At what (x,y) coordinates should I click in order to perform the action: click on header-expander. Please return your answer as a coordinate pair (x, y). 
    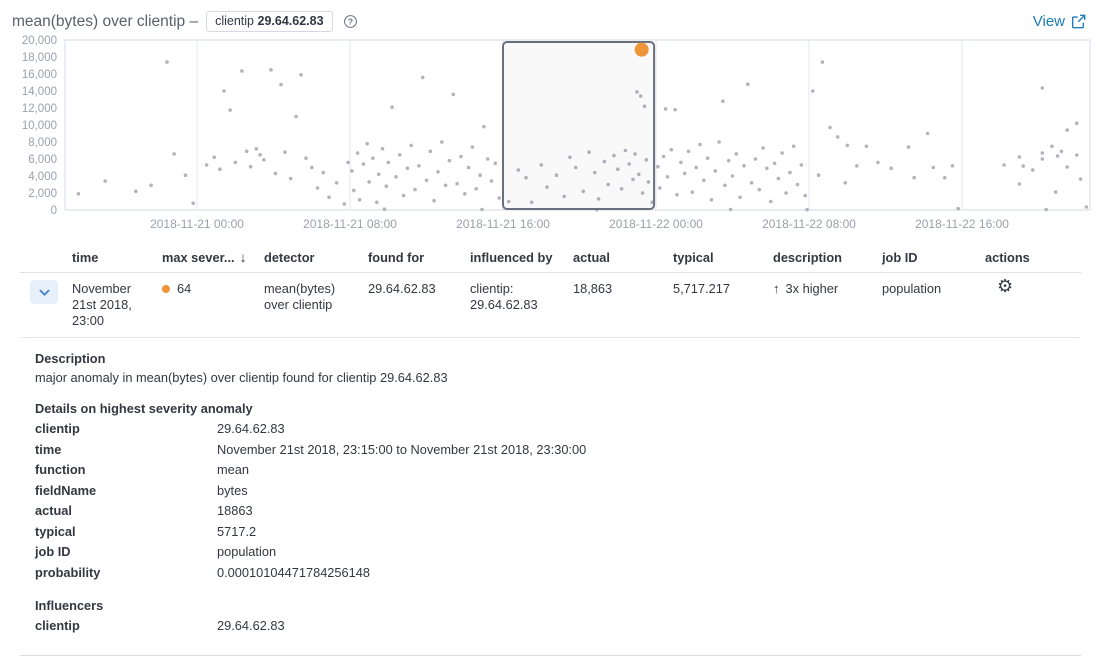
    Looking at the image, I should click on (41, 259).